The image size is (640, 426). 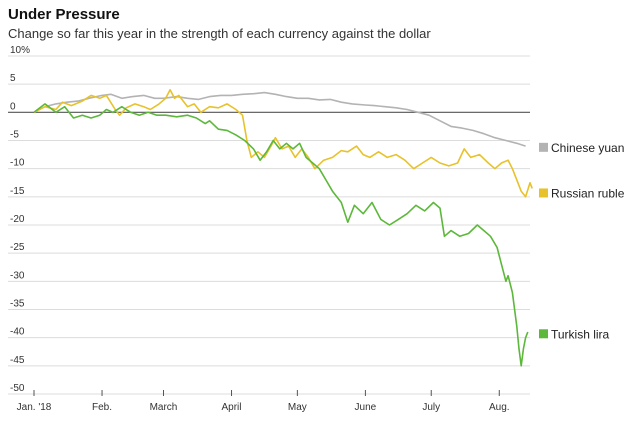 I want to click on y-tick-label: -10, so click(x=17, y=163).